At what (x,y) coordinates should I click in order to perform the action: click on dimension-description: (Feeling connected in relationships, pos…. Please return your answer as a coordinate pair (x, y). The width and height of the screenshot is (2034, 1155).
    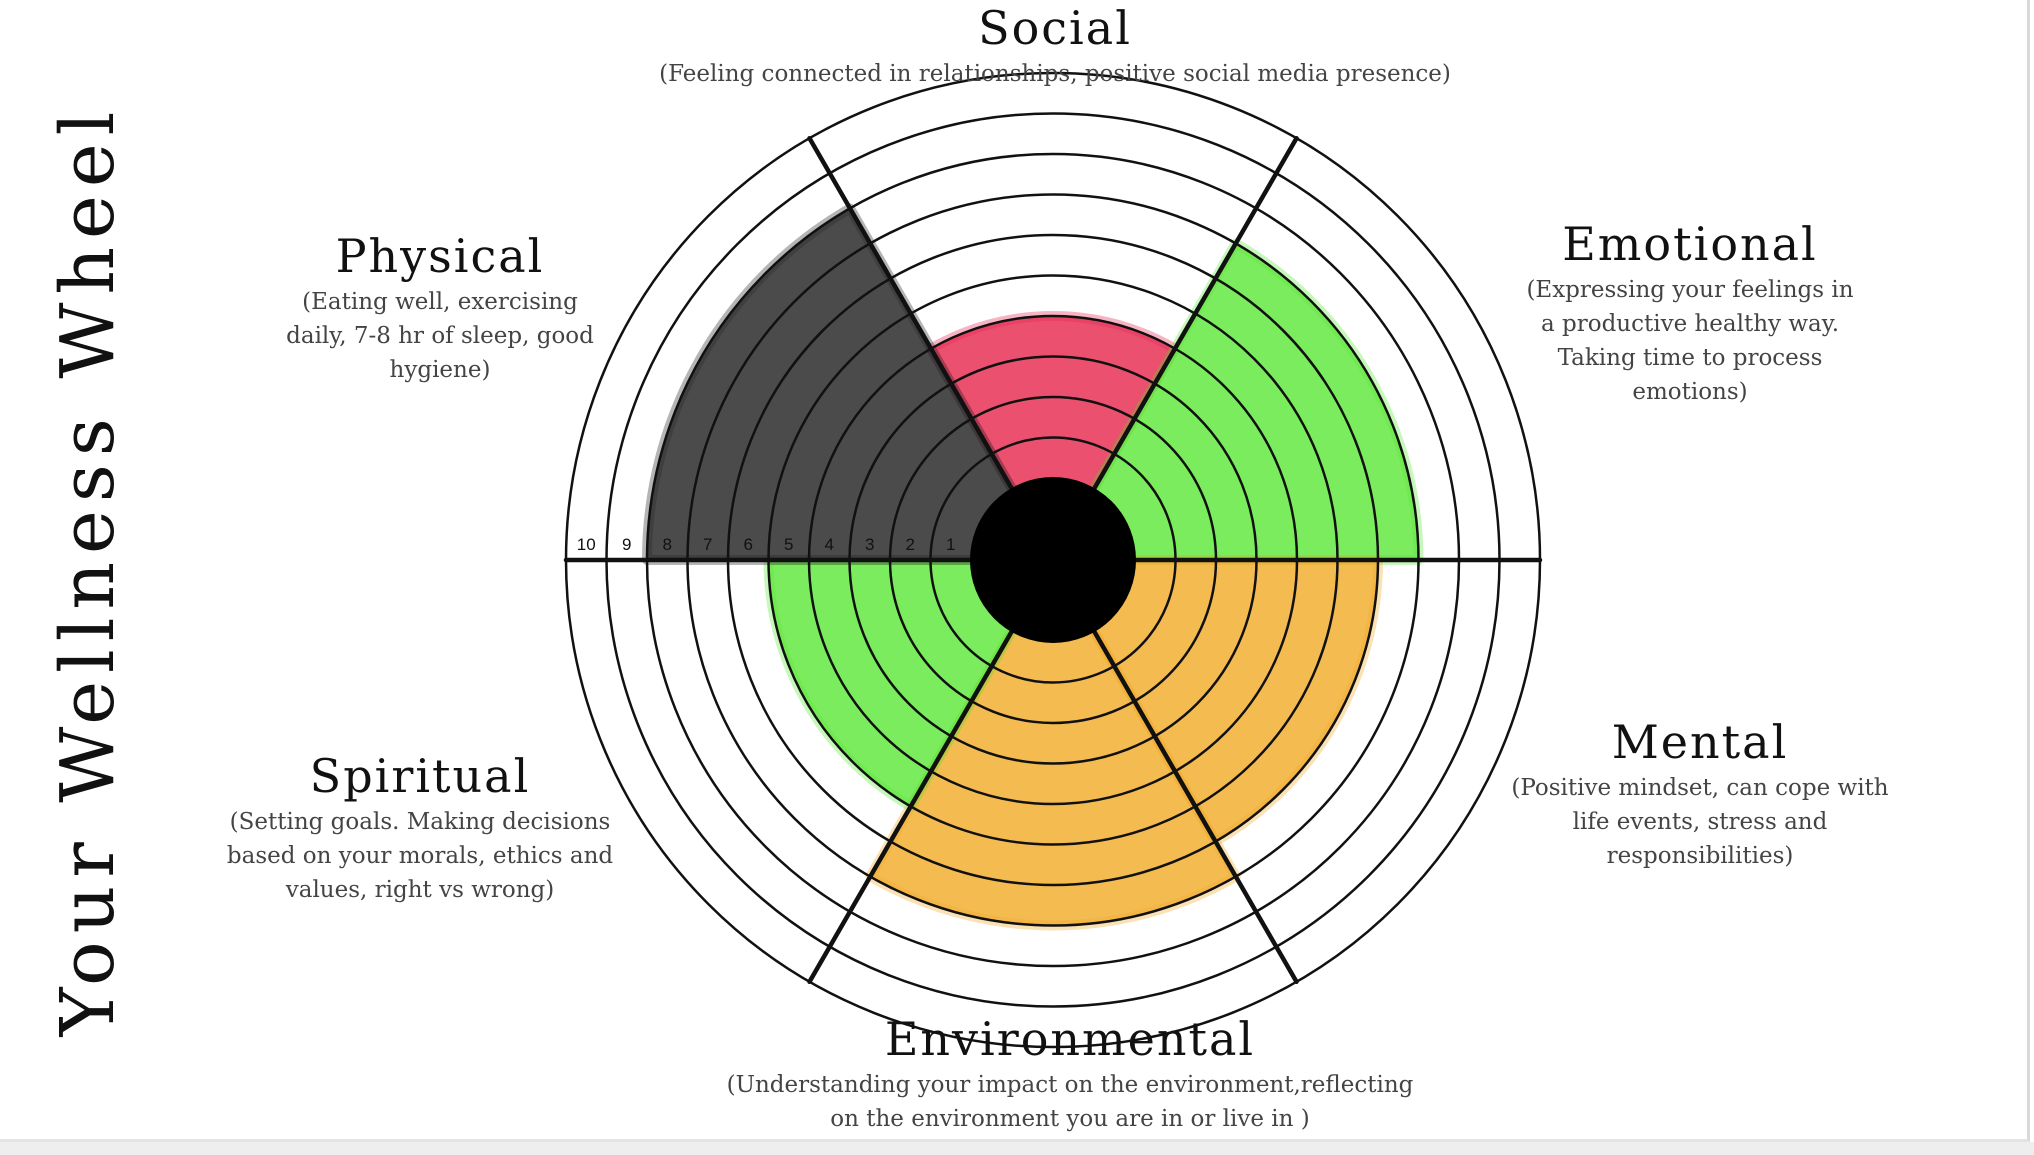
    Looking at the image, I should click on (1055, 73).